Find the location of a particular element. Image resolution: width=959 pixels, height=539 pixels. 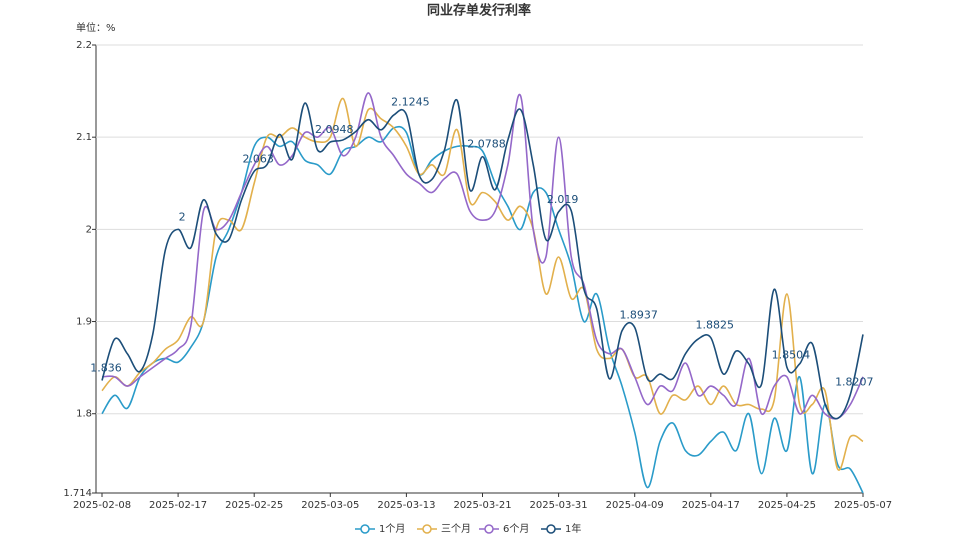

data-label: 2.0788 is located at coordinates (486, 144).